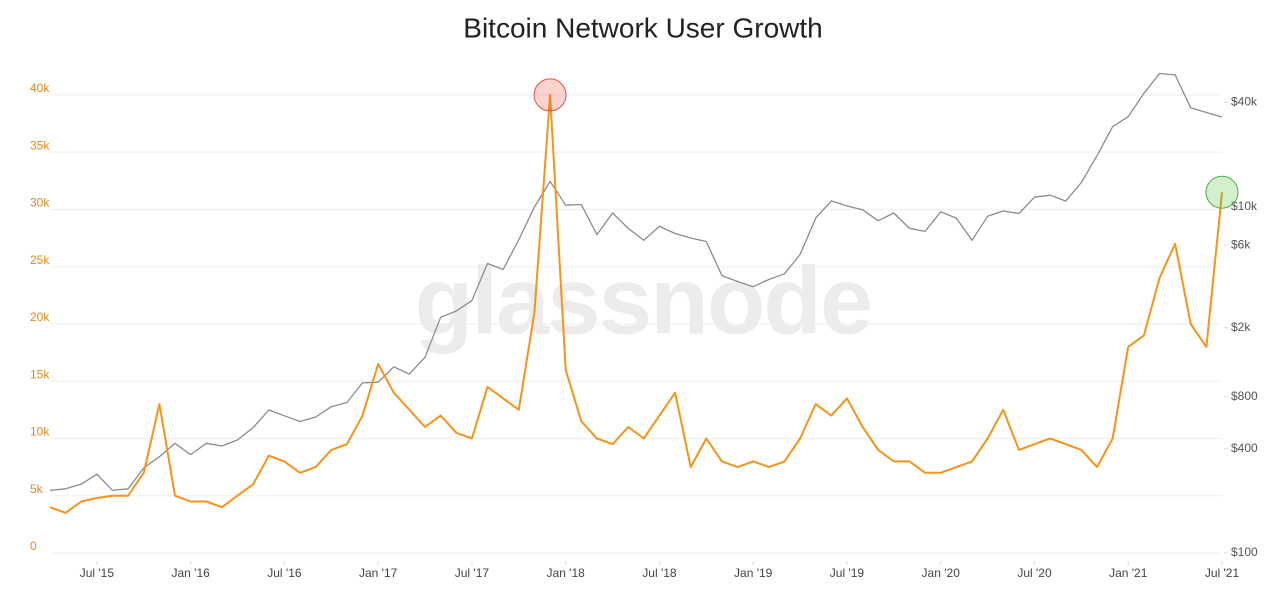 The width and height of the screenshot is (1280, 598). What do you see at coordinates (941, 573) in the screenshot?
I see `x-tick-label: Jan '20` at bounding box center [941, 573].